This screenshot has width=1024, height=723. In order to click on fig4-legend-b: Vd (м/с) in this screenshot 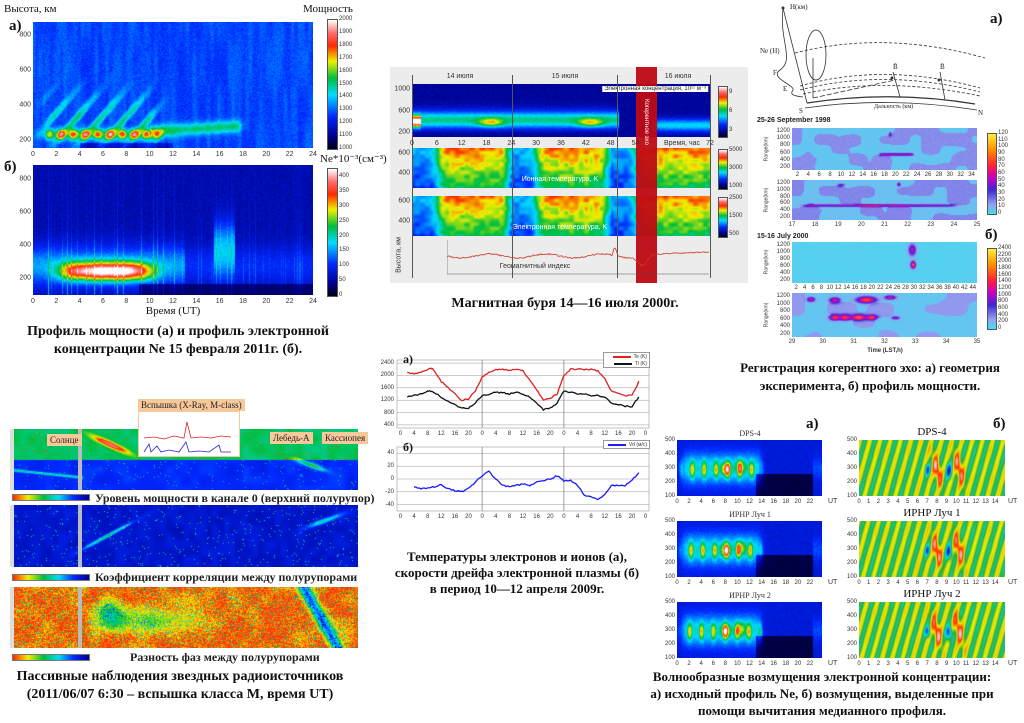, I will do `click(626, 444)`.